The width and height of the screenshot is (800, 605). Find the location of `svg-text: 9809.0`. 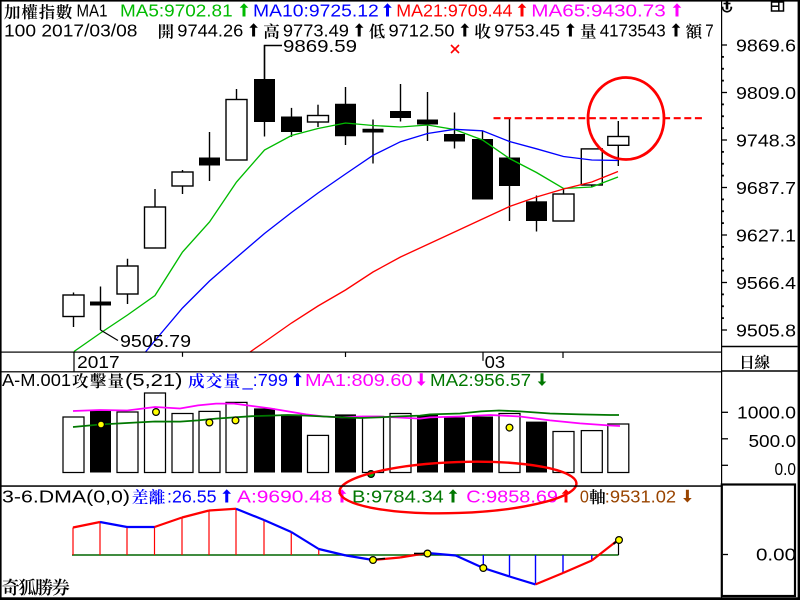

svg-text: 9809.0 is located at coordinates (766, 93).